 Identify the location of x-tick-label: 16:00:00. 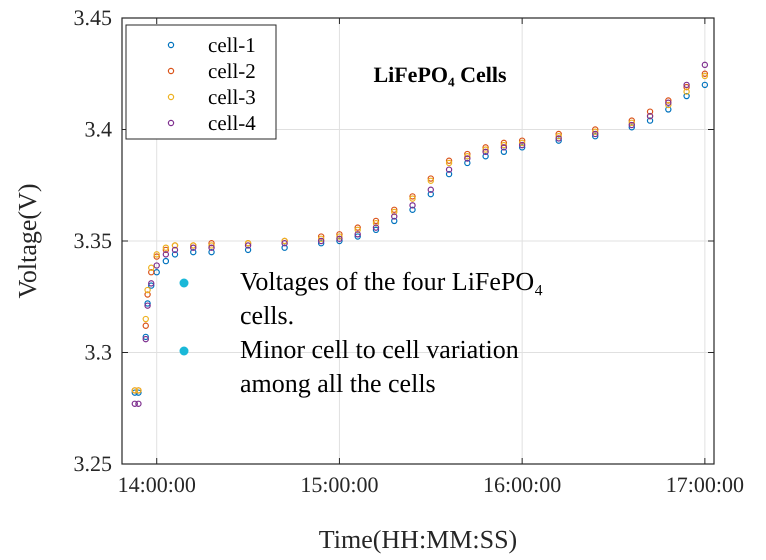
(522, 484).